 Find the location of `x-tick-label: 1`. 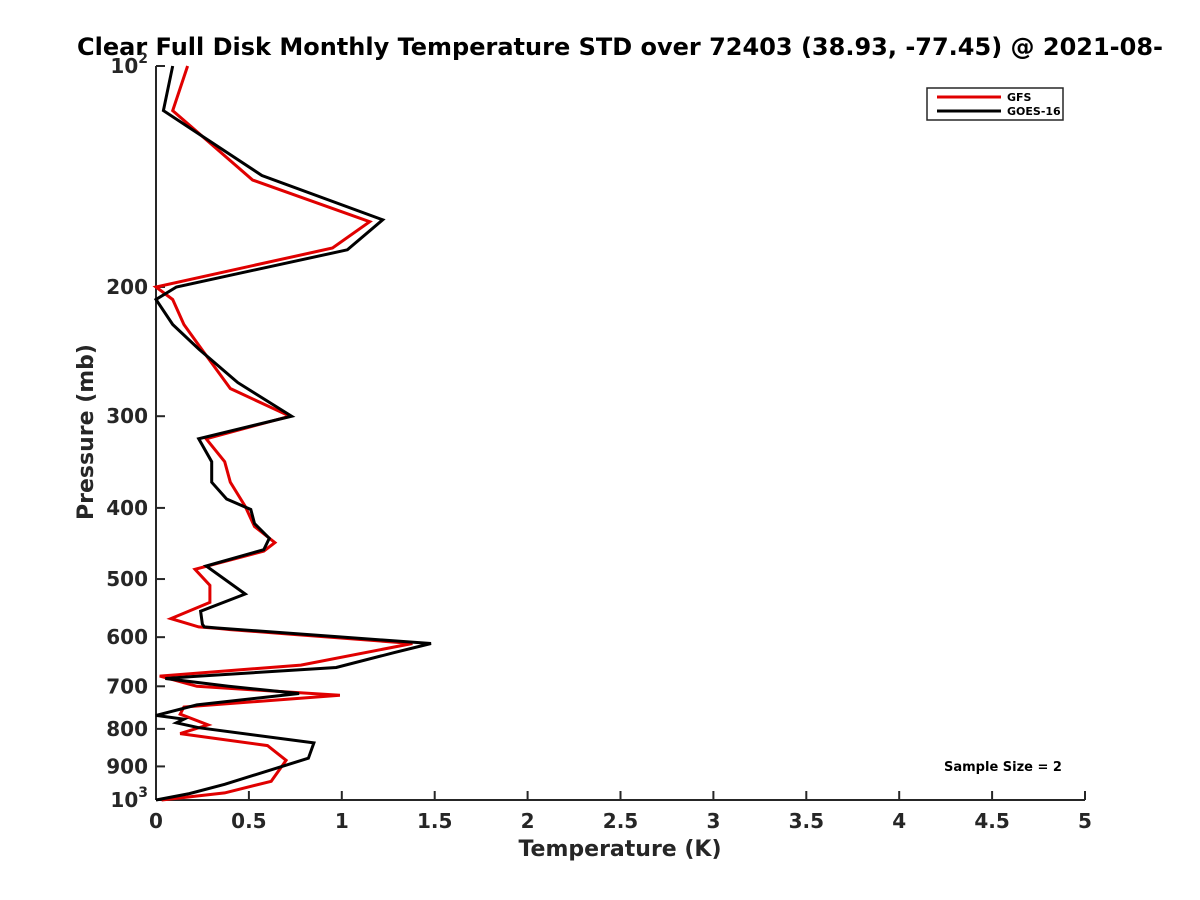

x-tick-label: 1 is located at coordinates (342, 821).